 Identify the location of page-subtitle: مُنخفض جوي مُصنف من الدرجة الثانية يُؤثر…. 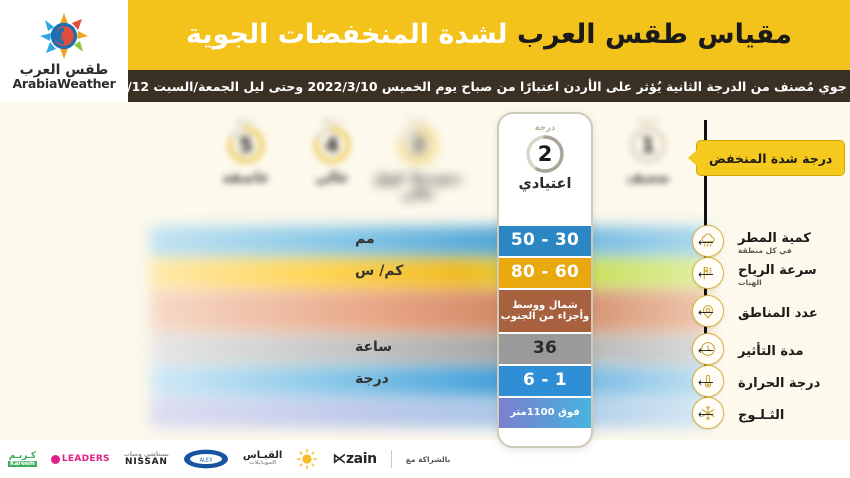
(464, 86).